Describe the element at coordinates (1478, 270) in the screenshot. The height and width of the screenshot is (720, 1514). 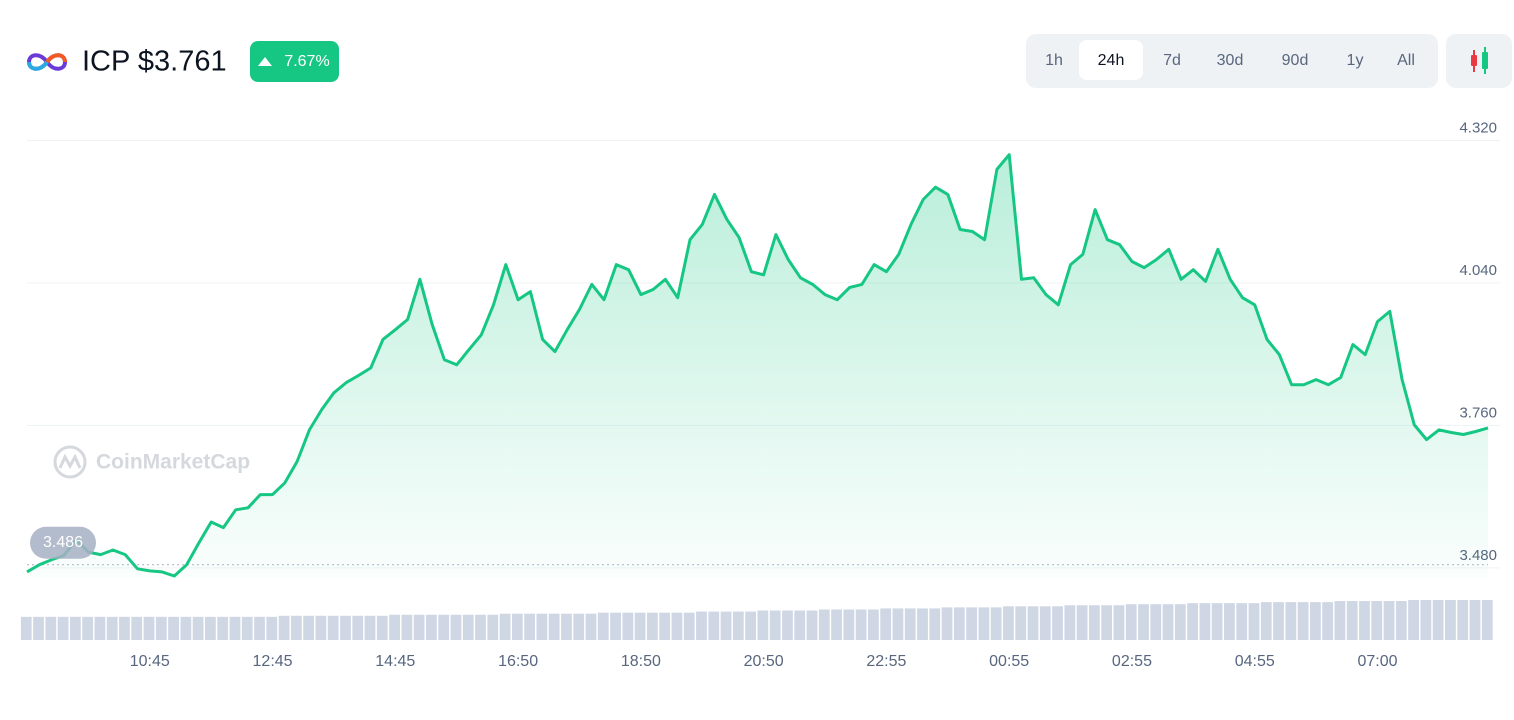
I see `y-tick-label: 4.040` at that location.